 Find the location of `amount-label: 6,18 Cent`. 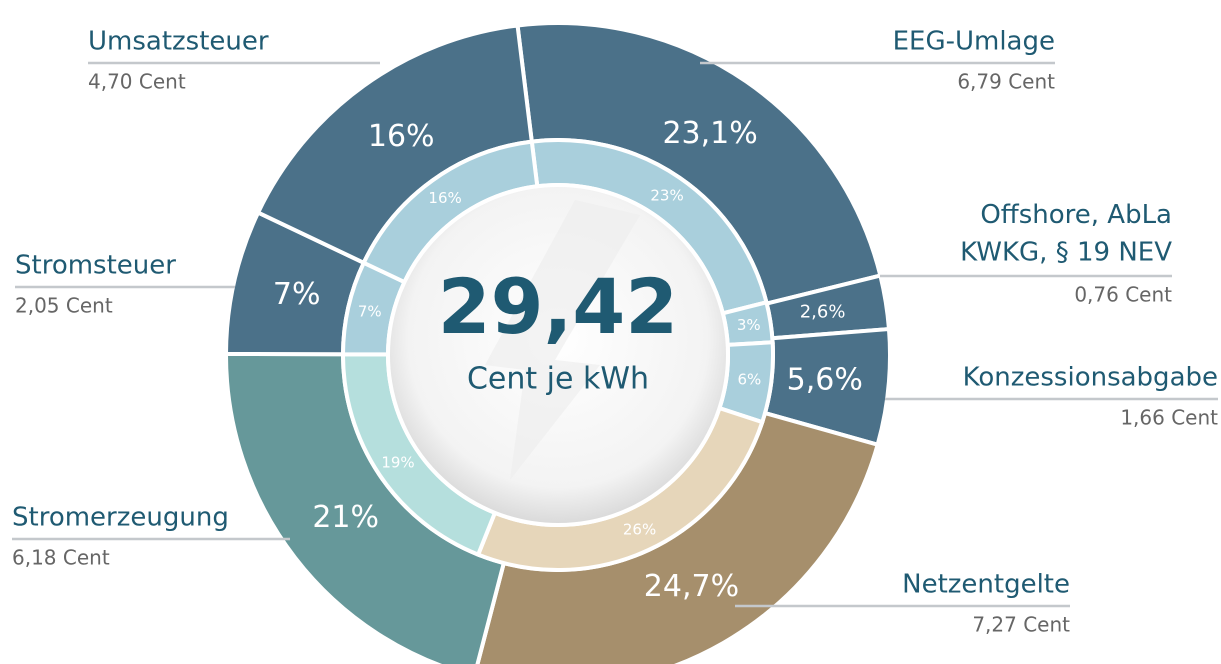

amount-label: 6,18 Cent is located at coordinates (61, 558).